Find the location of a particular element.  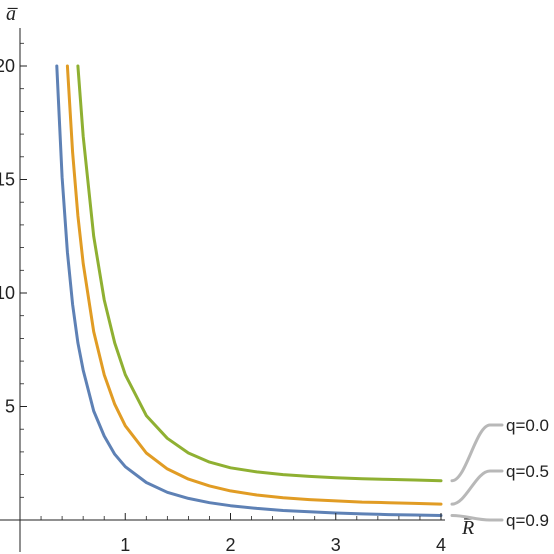

legend-label: q=0.9 is located at coordinates (527, 520).